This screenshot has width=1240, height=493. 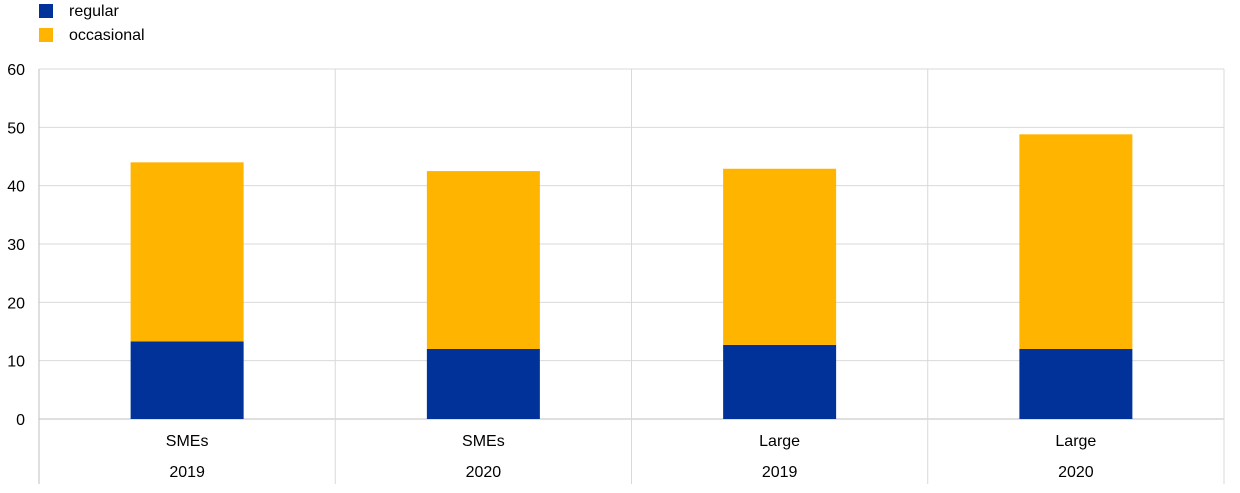 What do you see at coordinates (16, 362) in the screenshot?
I see `y-tick-label: 10` at bounding box center [16, 362].